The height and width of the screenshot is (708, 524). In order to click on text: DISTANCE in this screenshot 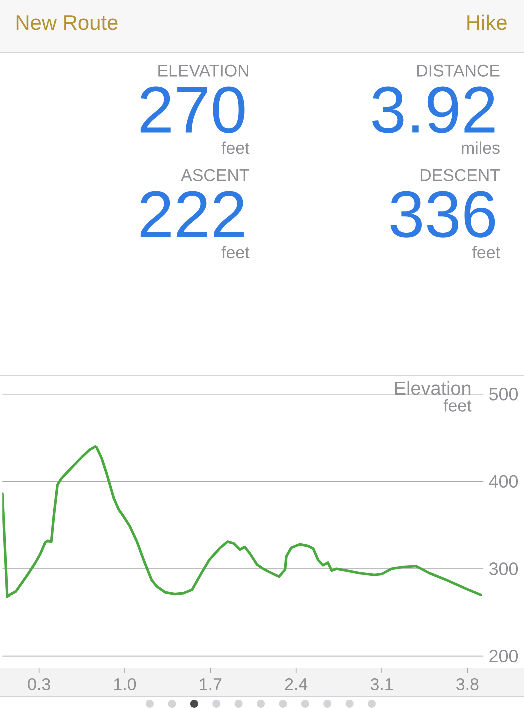, I will do `click(459, 70)`.